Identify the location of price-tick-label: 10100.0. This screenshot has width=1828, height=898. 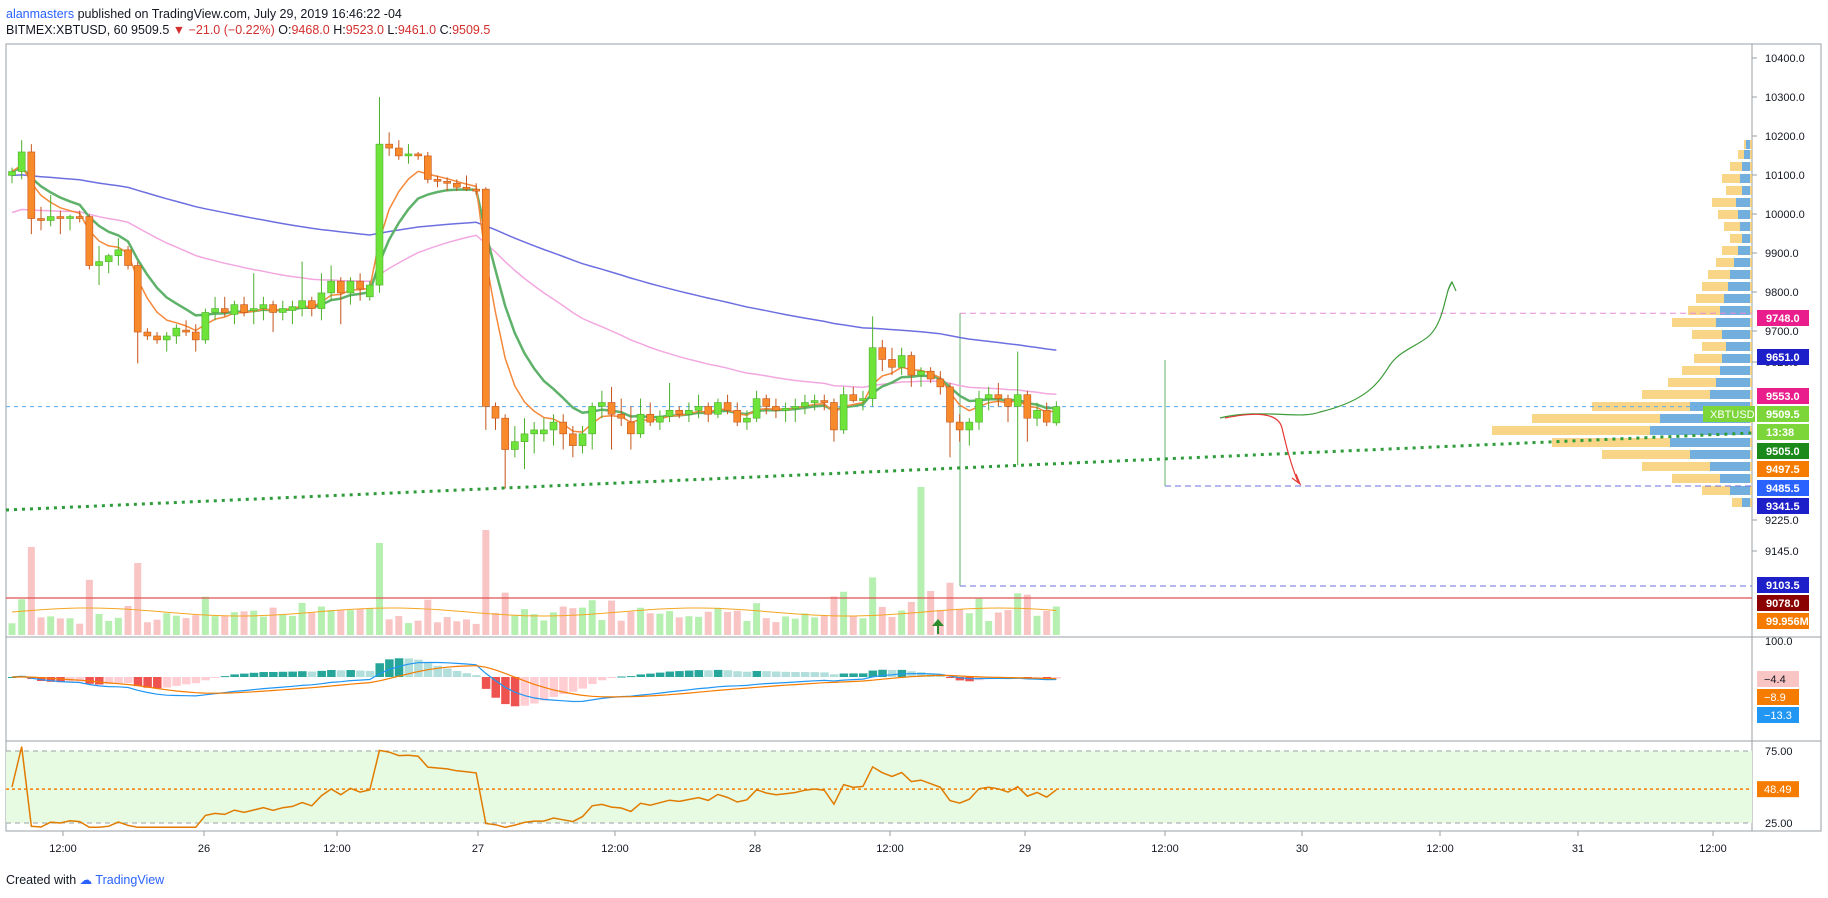
(1785, 176).